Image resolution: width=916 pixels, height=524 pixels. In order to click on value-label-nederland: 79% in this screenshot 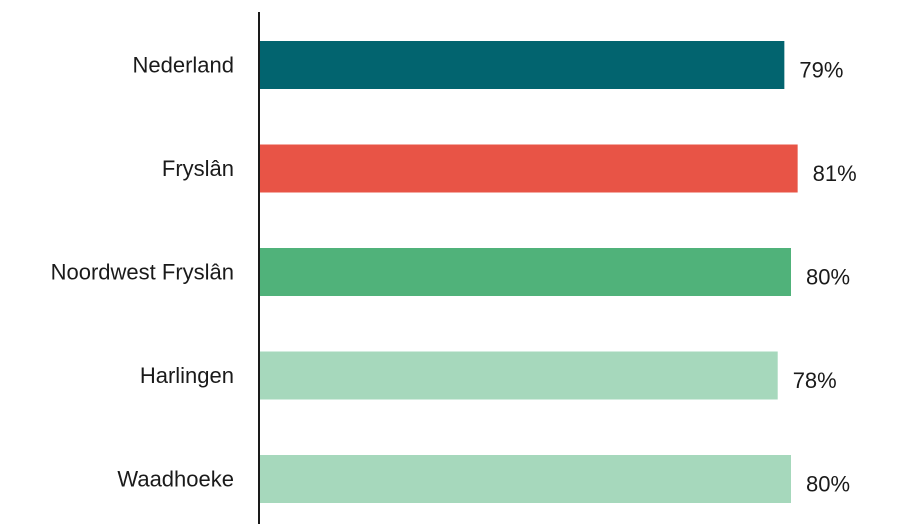, I will do `click(821, 70)`.